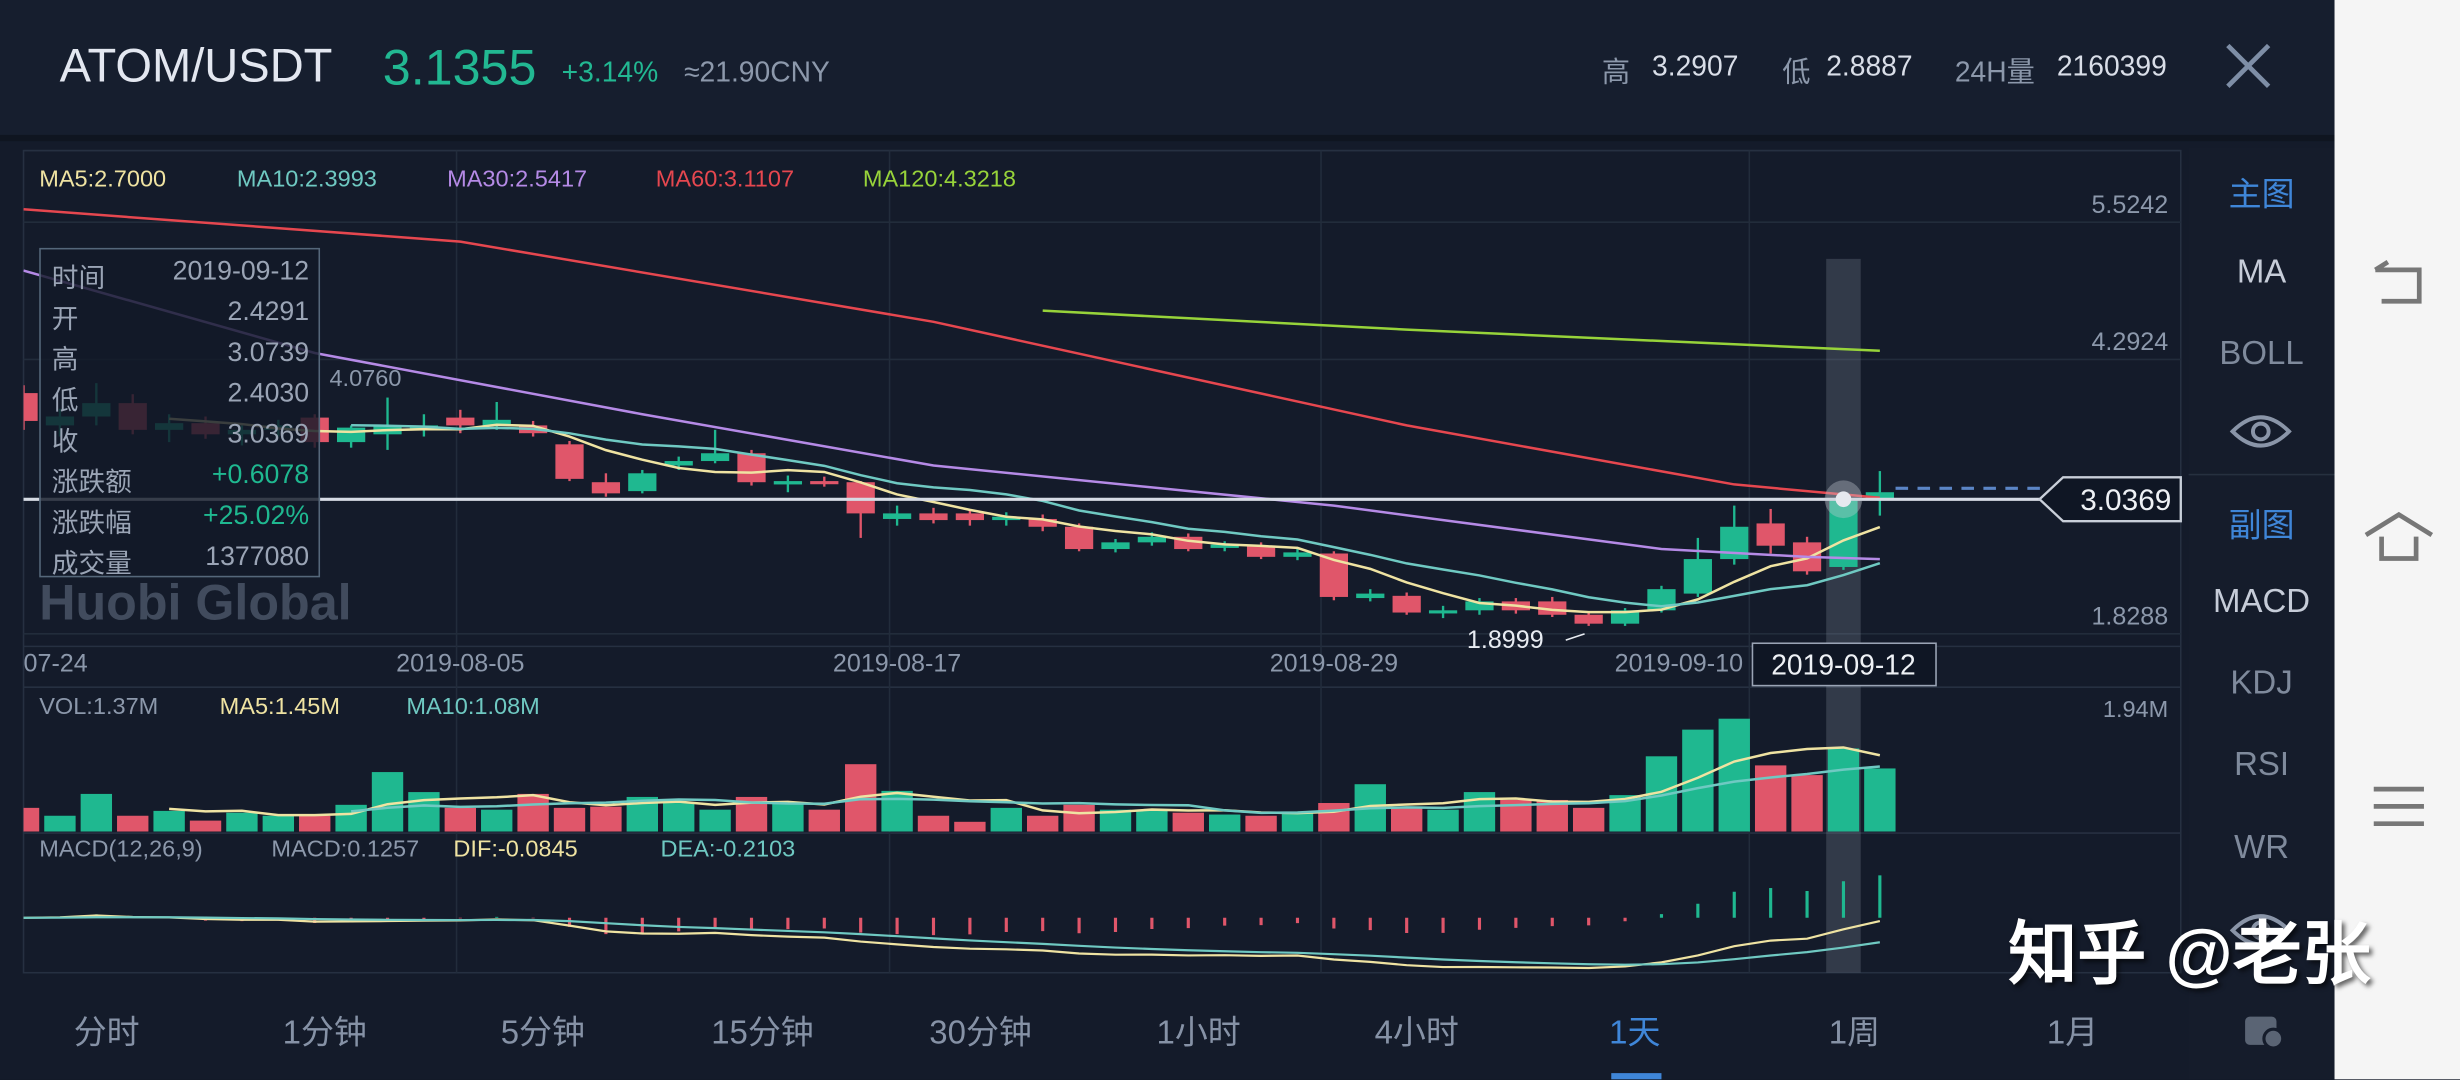 This screenshot has height=1080, width=2460. What do you see at coordinates (2125, 500) in the screenshot?
I see `crosshair-price-label: 3.0369` at bounding box center [2125, 500].